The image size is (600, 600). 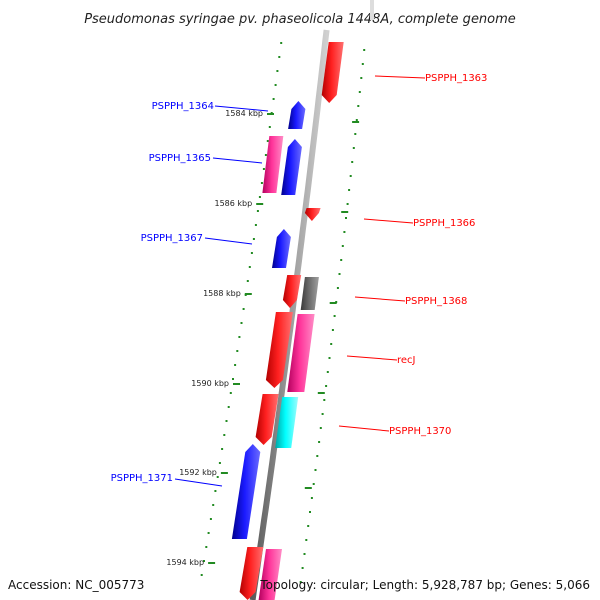 I want to click on accession-text: Accession: NC_005773, so click(x=76, y=585).